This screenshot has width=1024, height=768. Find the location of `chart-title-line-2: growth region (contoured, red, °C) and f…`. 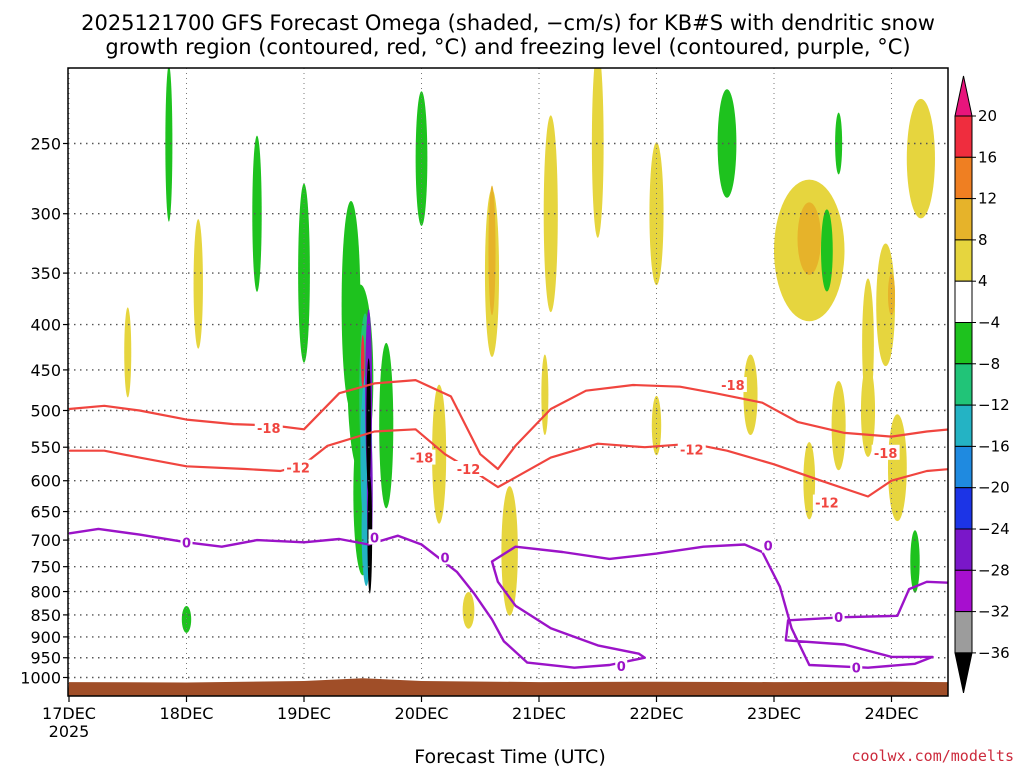

chart-title-line-2: growth region (contoured, red, °C) and f… is located at coordinates (507, 47).